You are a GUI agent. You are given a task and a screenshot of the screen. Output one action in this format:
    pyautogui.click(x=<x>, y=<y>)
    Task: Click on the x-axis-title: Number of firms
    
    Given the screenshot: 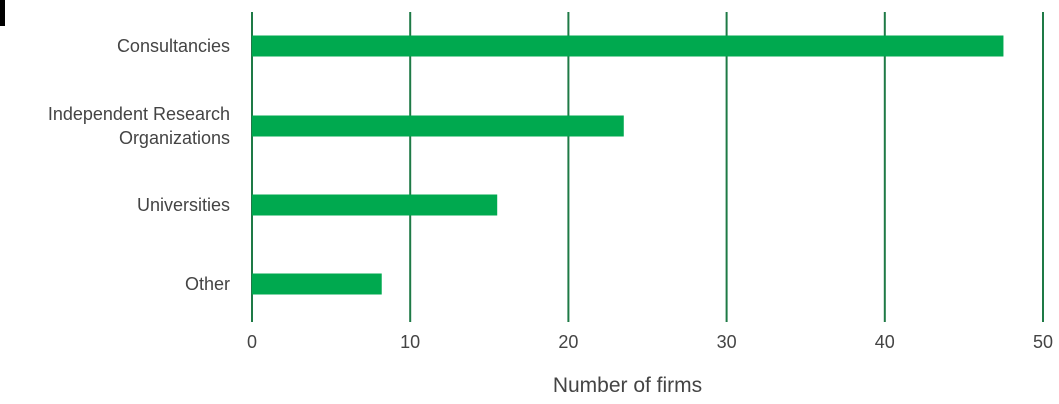 What is the action you would take?
    pyautogui.click(x=627, y=385)
    